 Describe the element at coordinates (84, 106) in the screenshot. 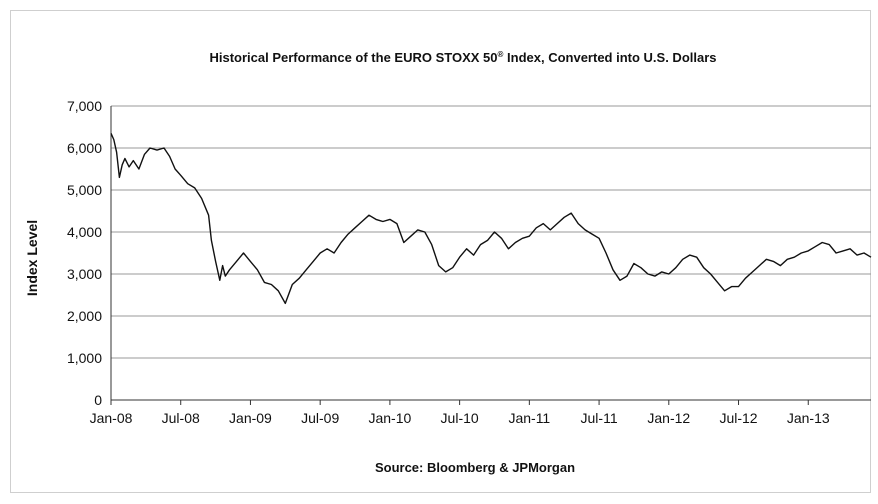

I see `y-tick-label: 7,000` at that location.